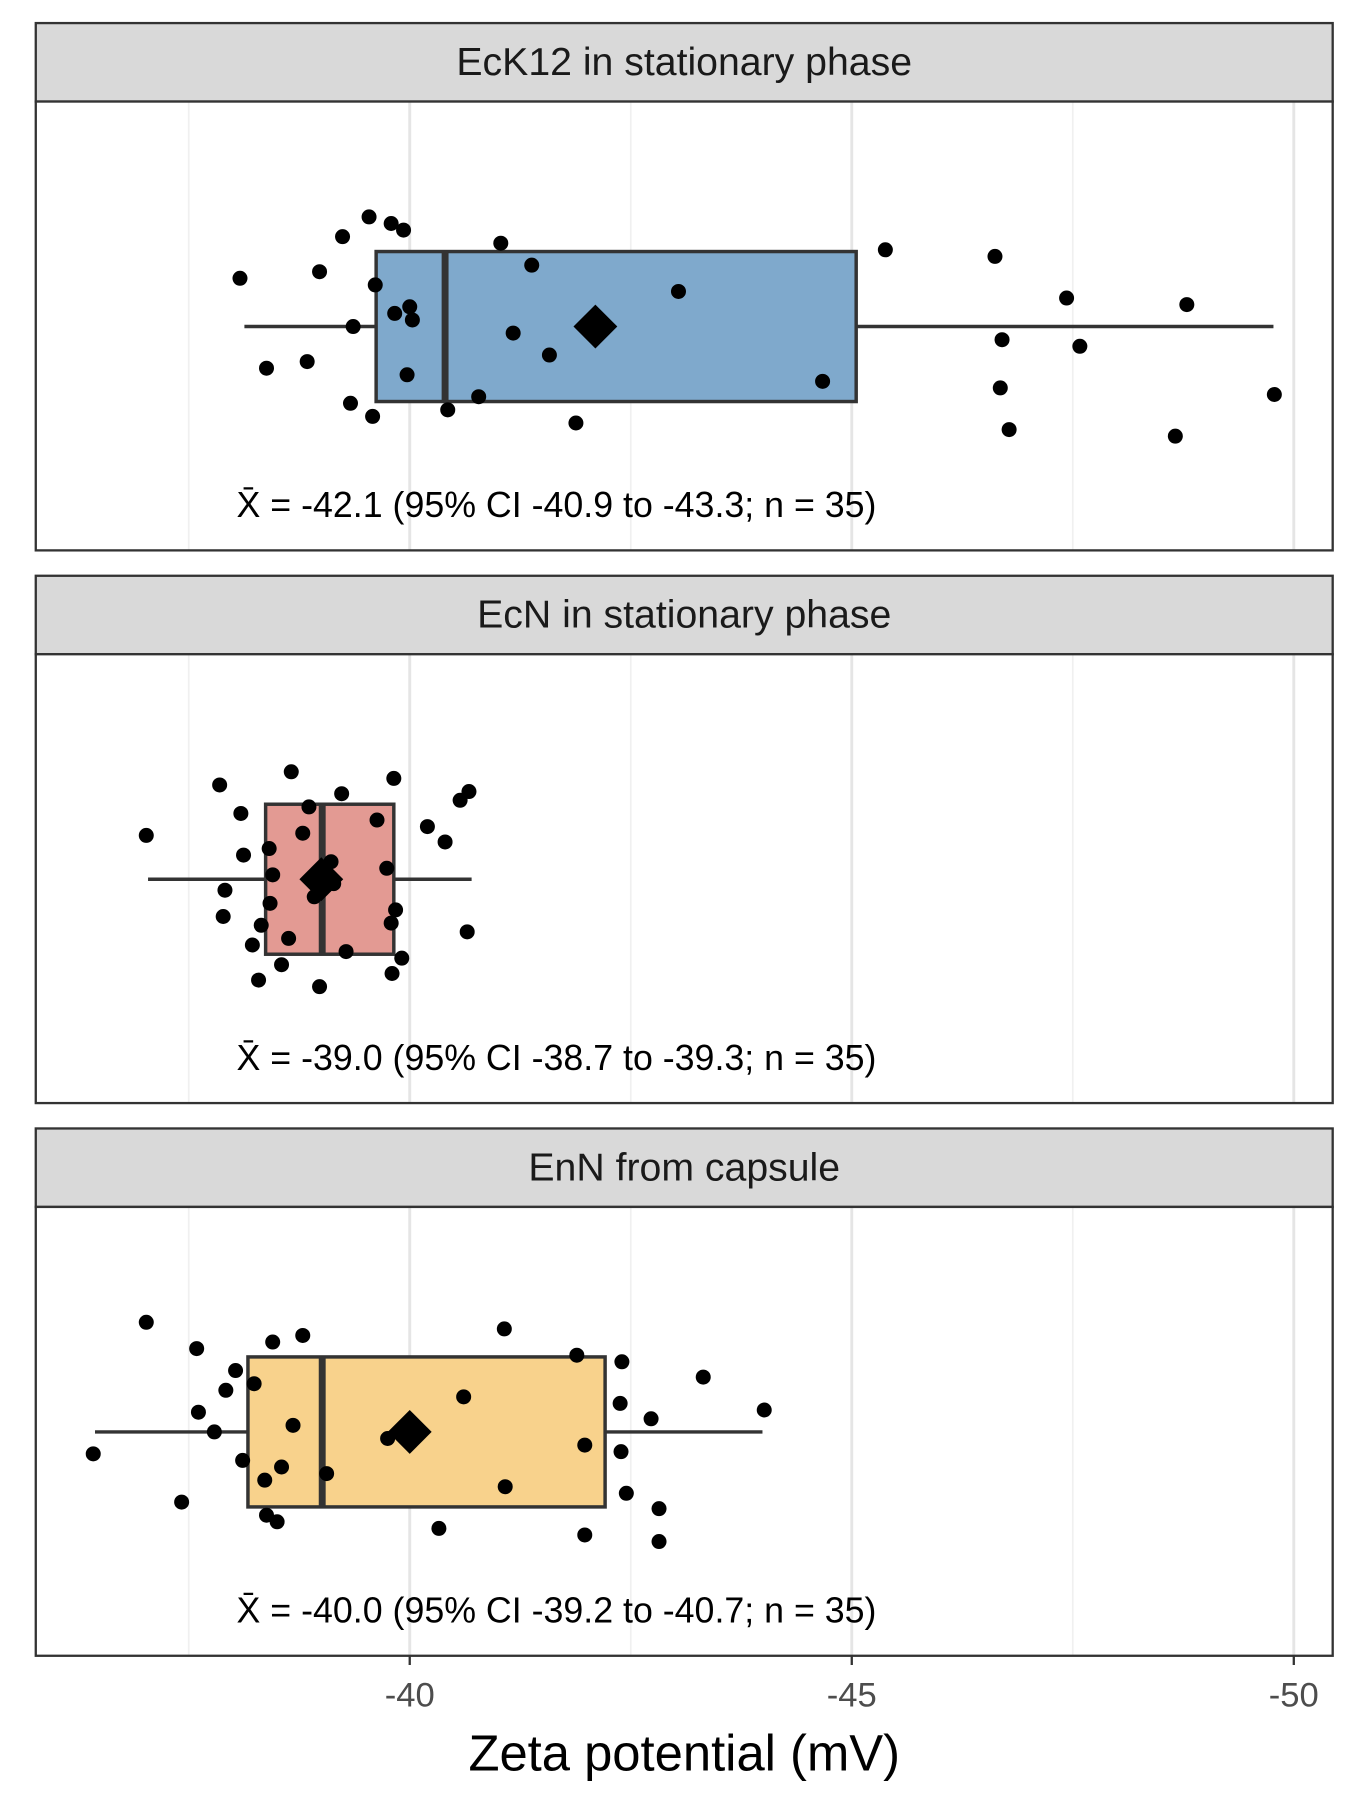 Image resolution: width=1350 pixels, height=1800 pixels. What do you see at coordinates (410, 1695) in the screenshot?
I see `x-tick-label: -40` at bounding box center [410, 1695].